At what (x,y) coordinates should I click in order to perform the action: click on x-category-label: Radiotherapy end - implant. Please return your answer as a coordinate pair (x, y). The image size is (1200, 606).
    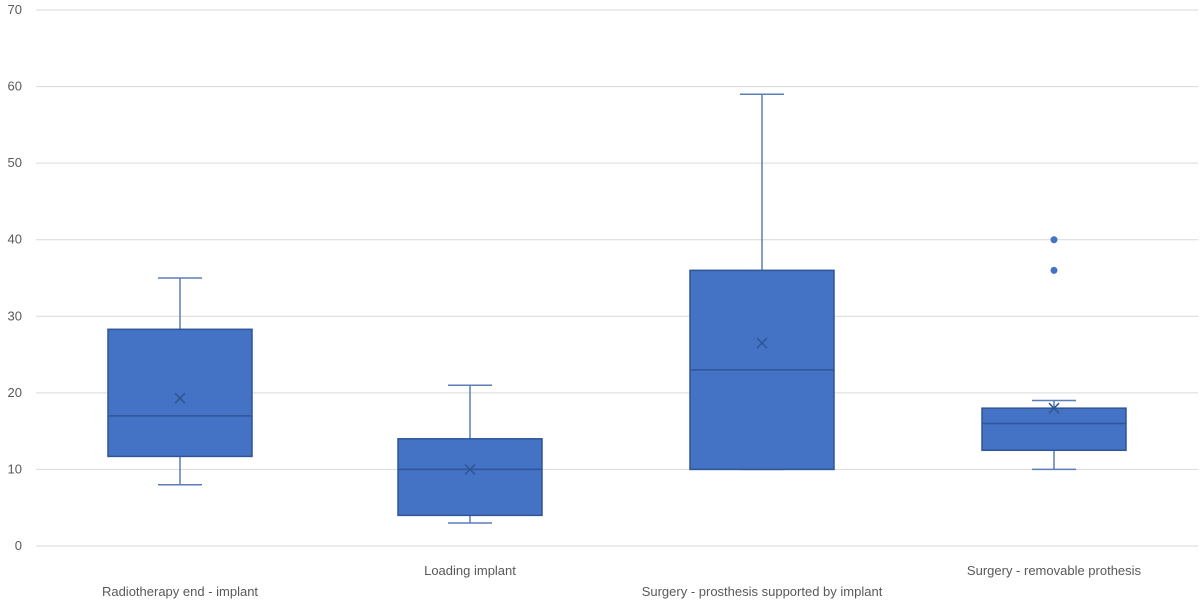
    Looking at the image, I should click on (180, 591).